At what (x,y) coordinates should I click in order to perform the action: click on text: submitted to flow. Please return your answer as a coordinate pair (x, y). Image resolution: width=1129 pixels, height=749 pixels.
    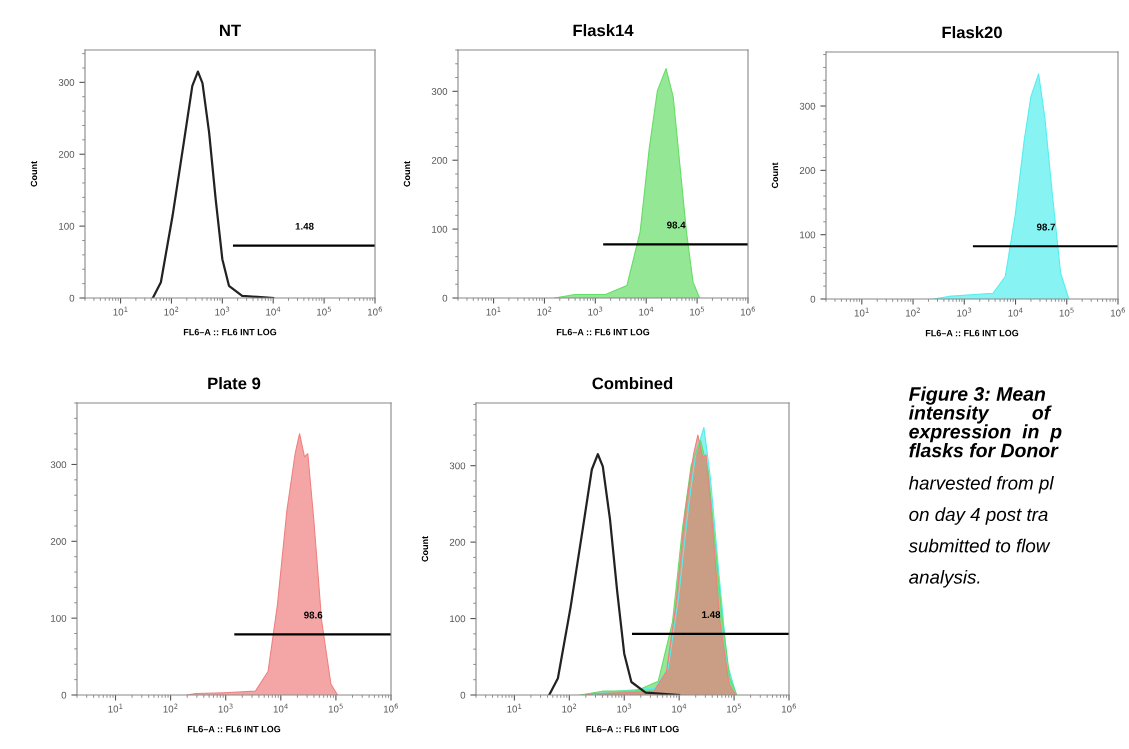
    Looking at the image, I should click on (979, 545).